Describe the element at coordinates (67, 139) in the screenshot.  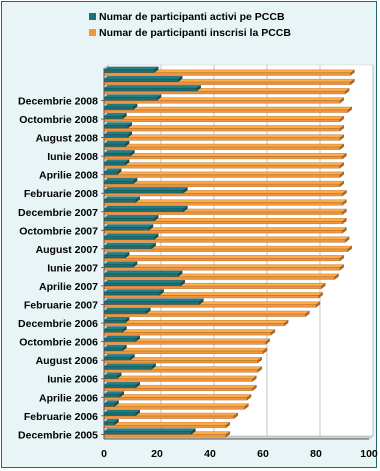
I see `y-tick-label: August 2008` at that location.